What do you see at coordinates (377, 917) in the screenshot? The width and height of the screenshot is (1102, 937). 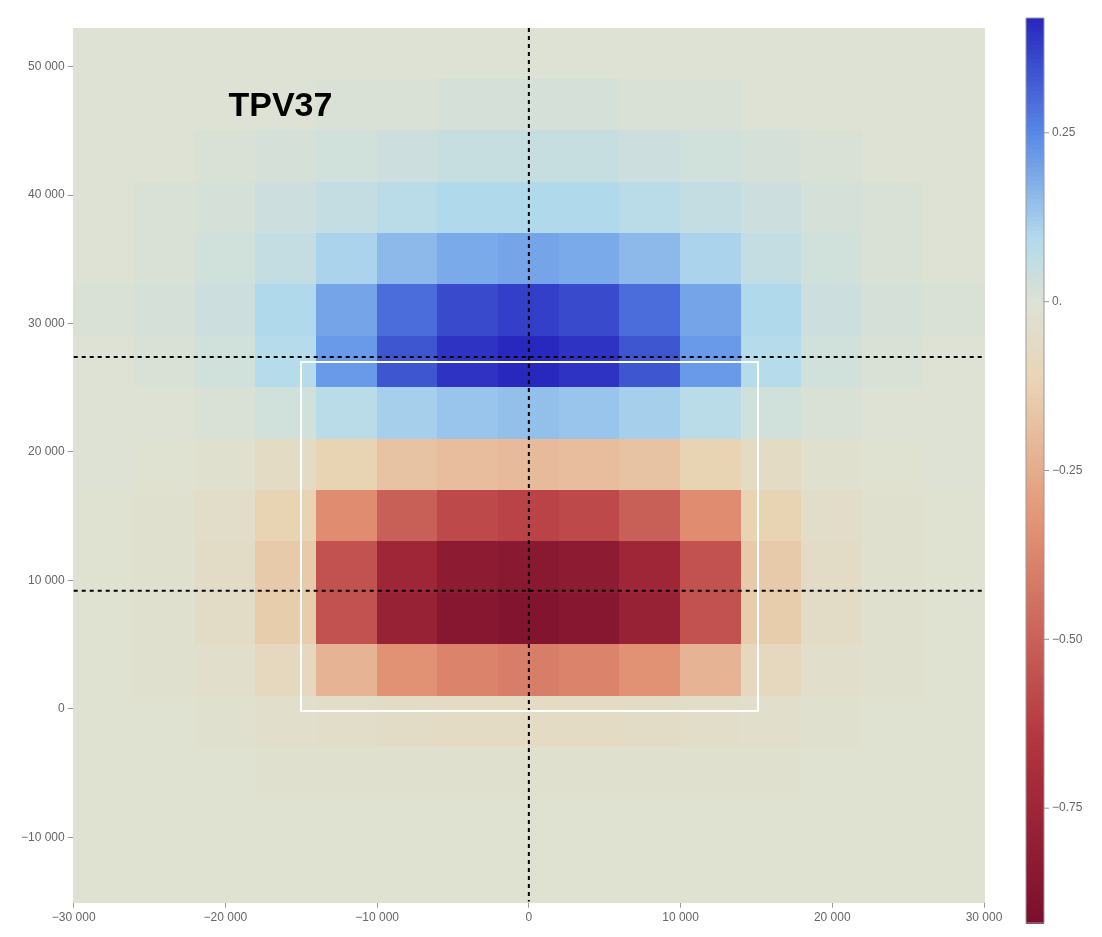 I see `x-tick-label: −10 000` at bounding box center [377, 917].